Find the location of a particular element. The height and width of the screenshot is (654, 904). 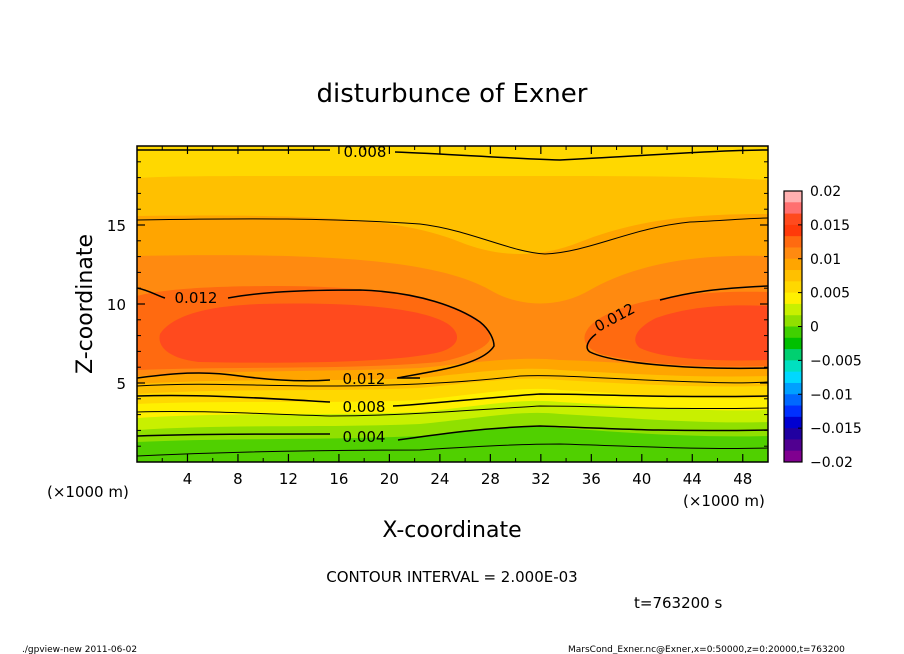

x-unit-left: (×1000 m) is located at coordinates (88, 492).